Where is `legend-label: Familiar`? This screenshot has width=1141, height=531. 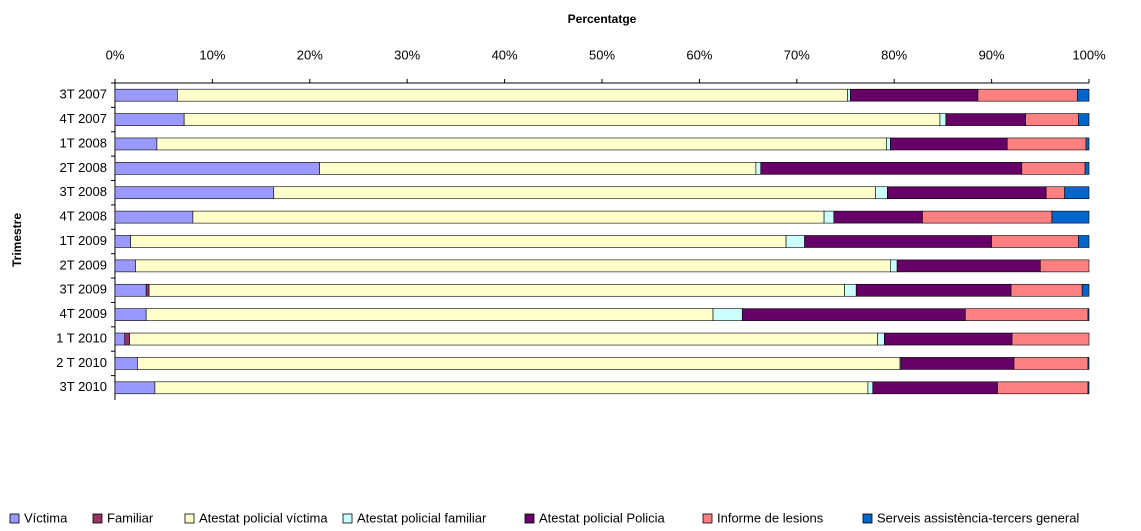
legend-label: Familiar is located at coordinates (130, 517).